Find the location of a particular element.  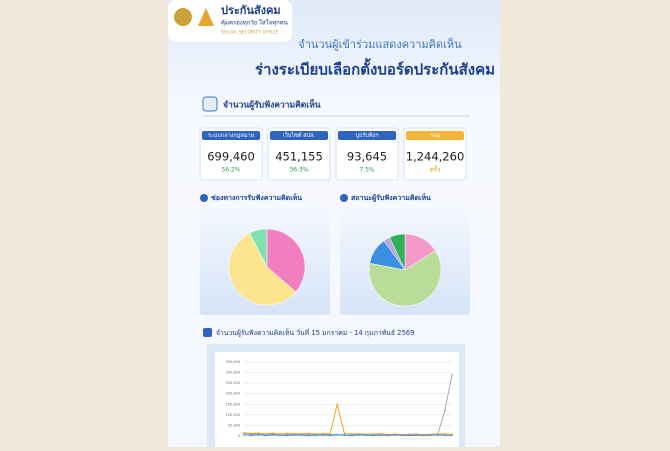

org: SOCIAL SECURITY OFFICE is located at coordinates (250, 33).